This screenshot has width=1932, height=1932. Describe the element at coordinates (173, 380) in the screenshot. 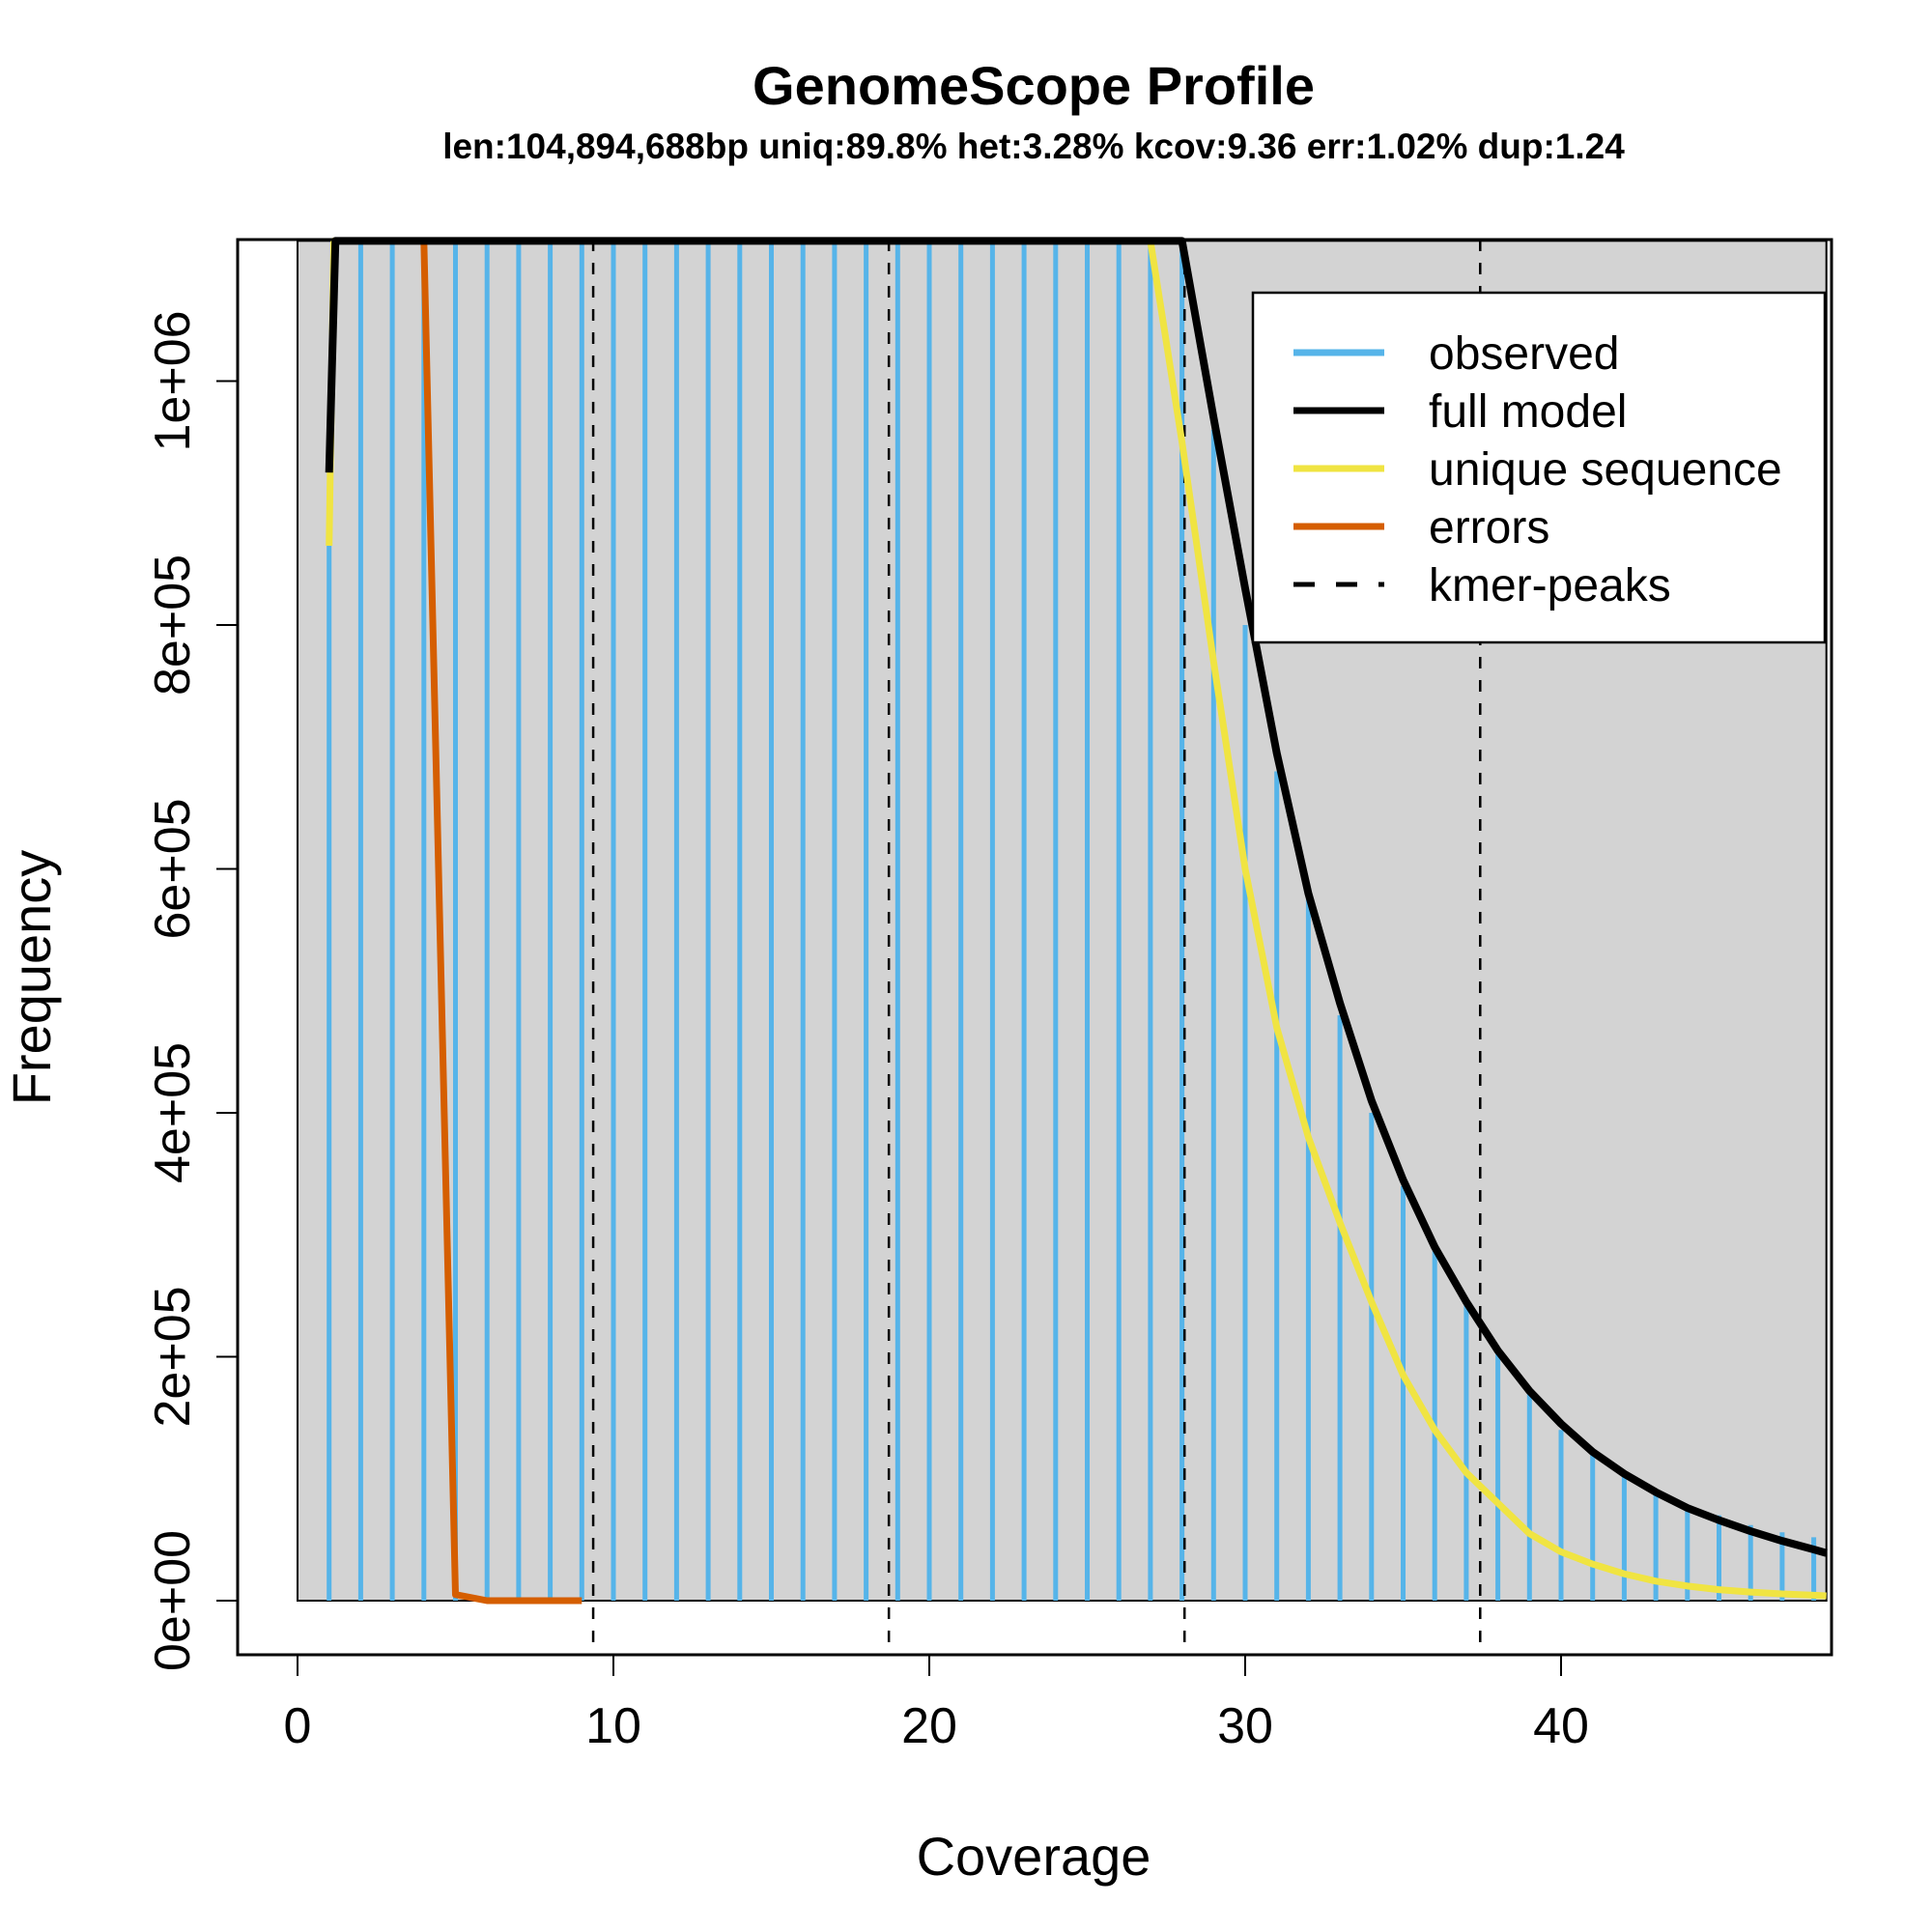

I see `y-tick-label: 1e+06` at that location.